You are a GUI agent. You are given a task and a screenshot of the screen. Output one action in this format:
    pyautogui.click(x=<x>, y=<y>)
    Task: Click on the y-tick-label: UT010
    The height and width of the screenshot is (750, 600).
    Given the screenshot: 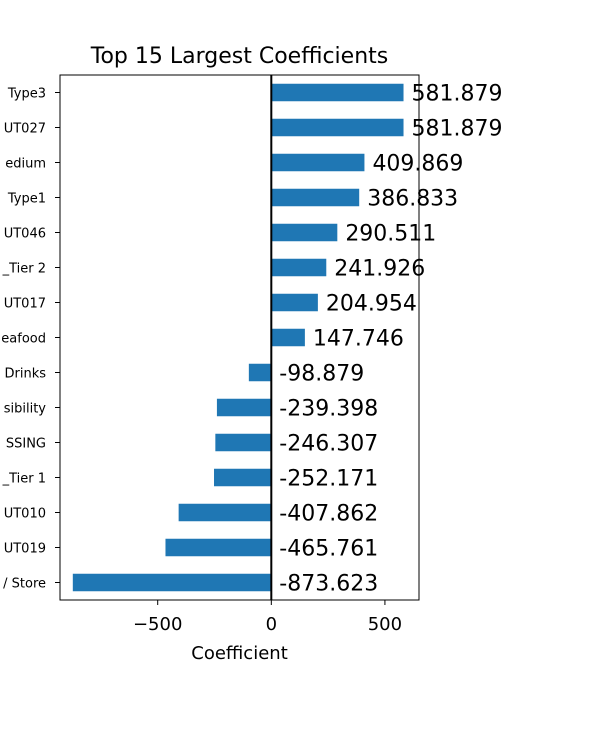 What is the action you would take?
    pyautogui.click(x=25, y=514)
    